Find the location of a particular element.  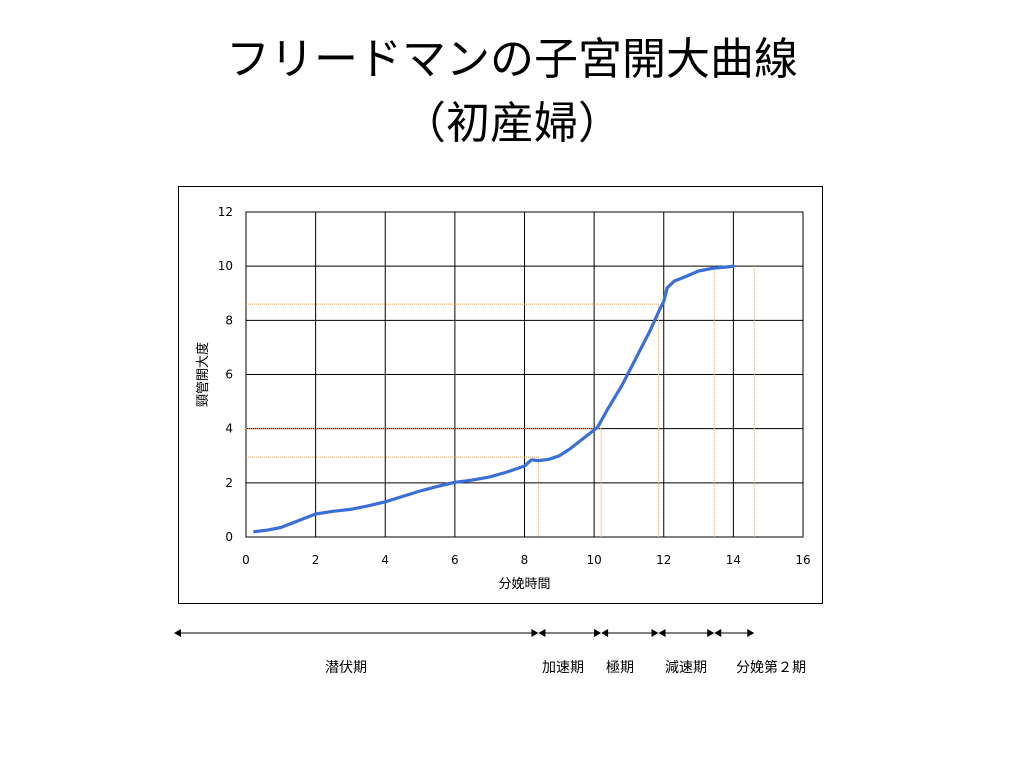

y-axis-label: 頸管開大度 is located at coordinates (203, 374).